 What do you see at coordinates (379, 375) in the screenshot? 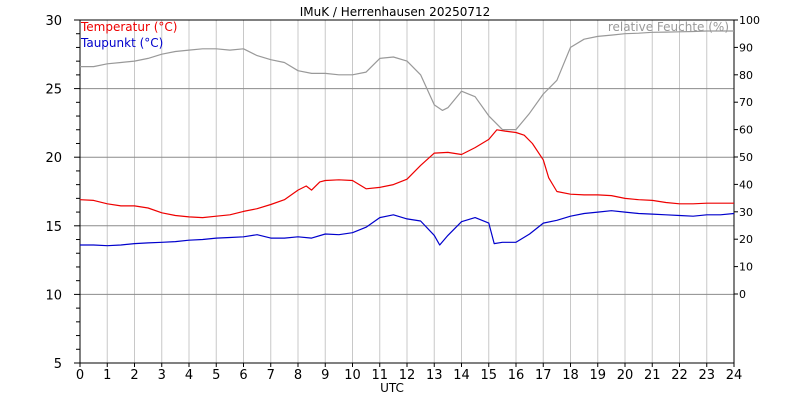
I see `x-tick-label-11: 11` at bounding box center [379, 375].